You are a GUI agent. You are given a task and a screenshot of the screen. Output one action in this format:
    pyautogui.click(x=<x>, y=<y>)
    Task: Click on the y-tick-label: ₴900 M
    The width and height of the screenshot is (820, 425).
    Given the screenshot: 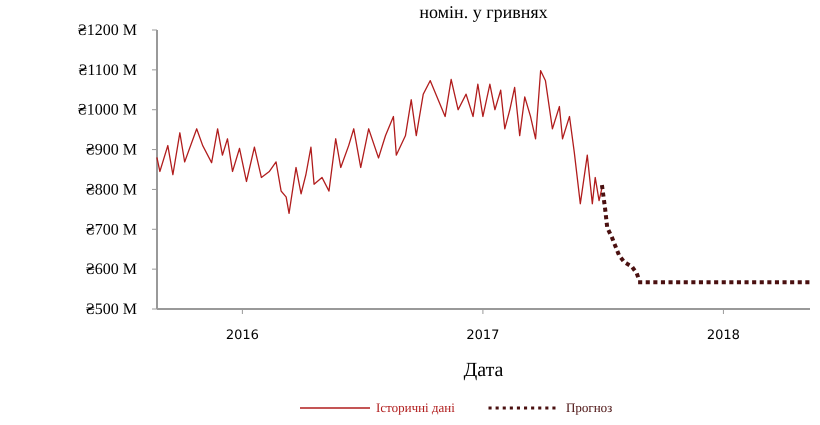 What is the action you would take?
    pyautogui.click(x=111, y=150)
    